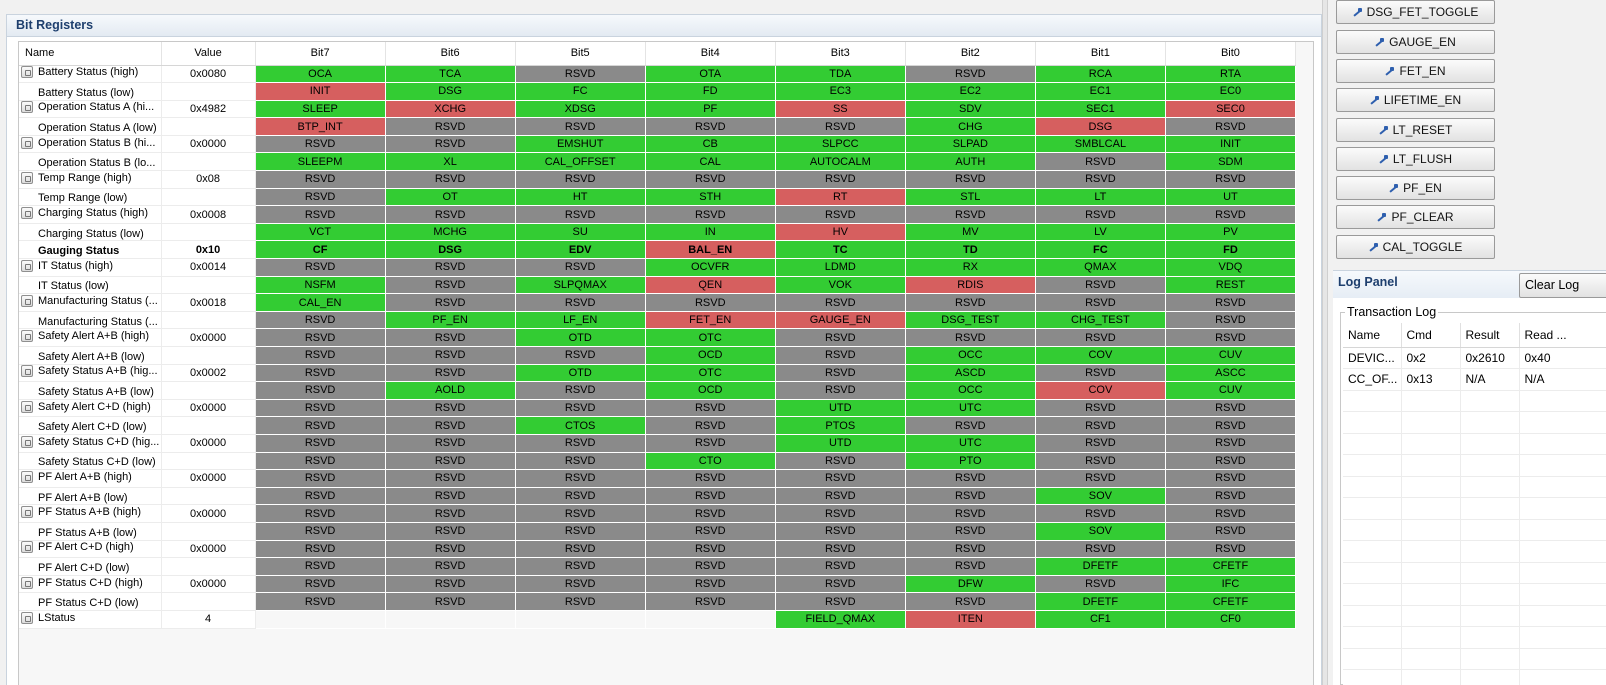 Image resolution: width=1606 pixels, height=685 pixels. Describe the element at coordinates (1100, 566) in the screenshot. I see `bit-cell: DFETF` at that location.